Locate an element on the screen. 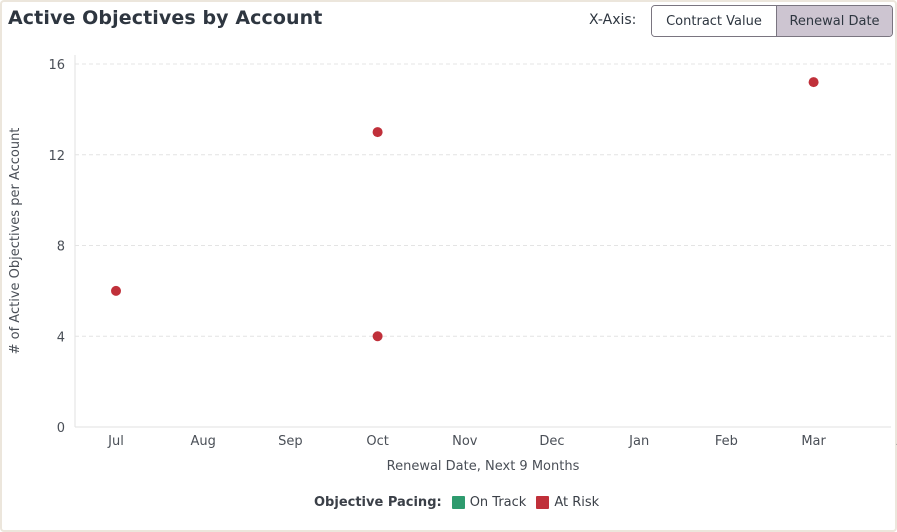 This screenshot has height=532, width=897. x-tick-label: Aug is located at coordinates (203, 441).